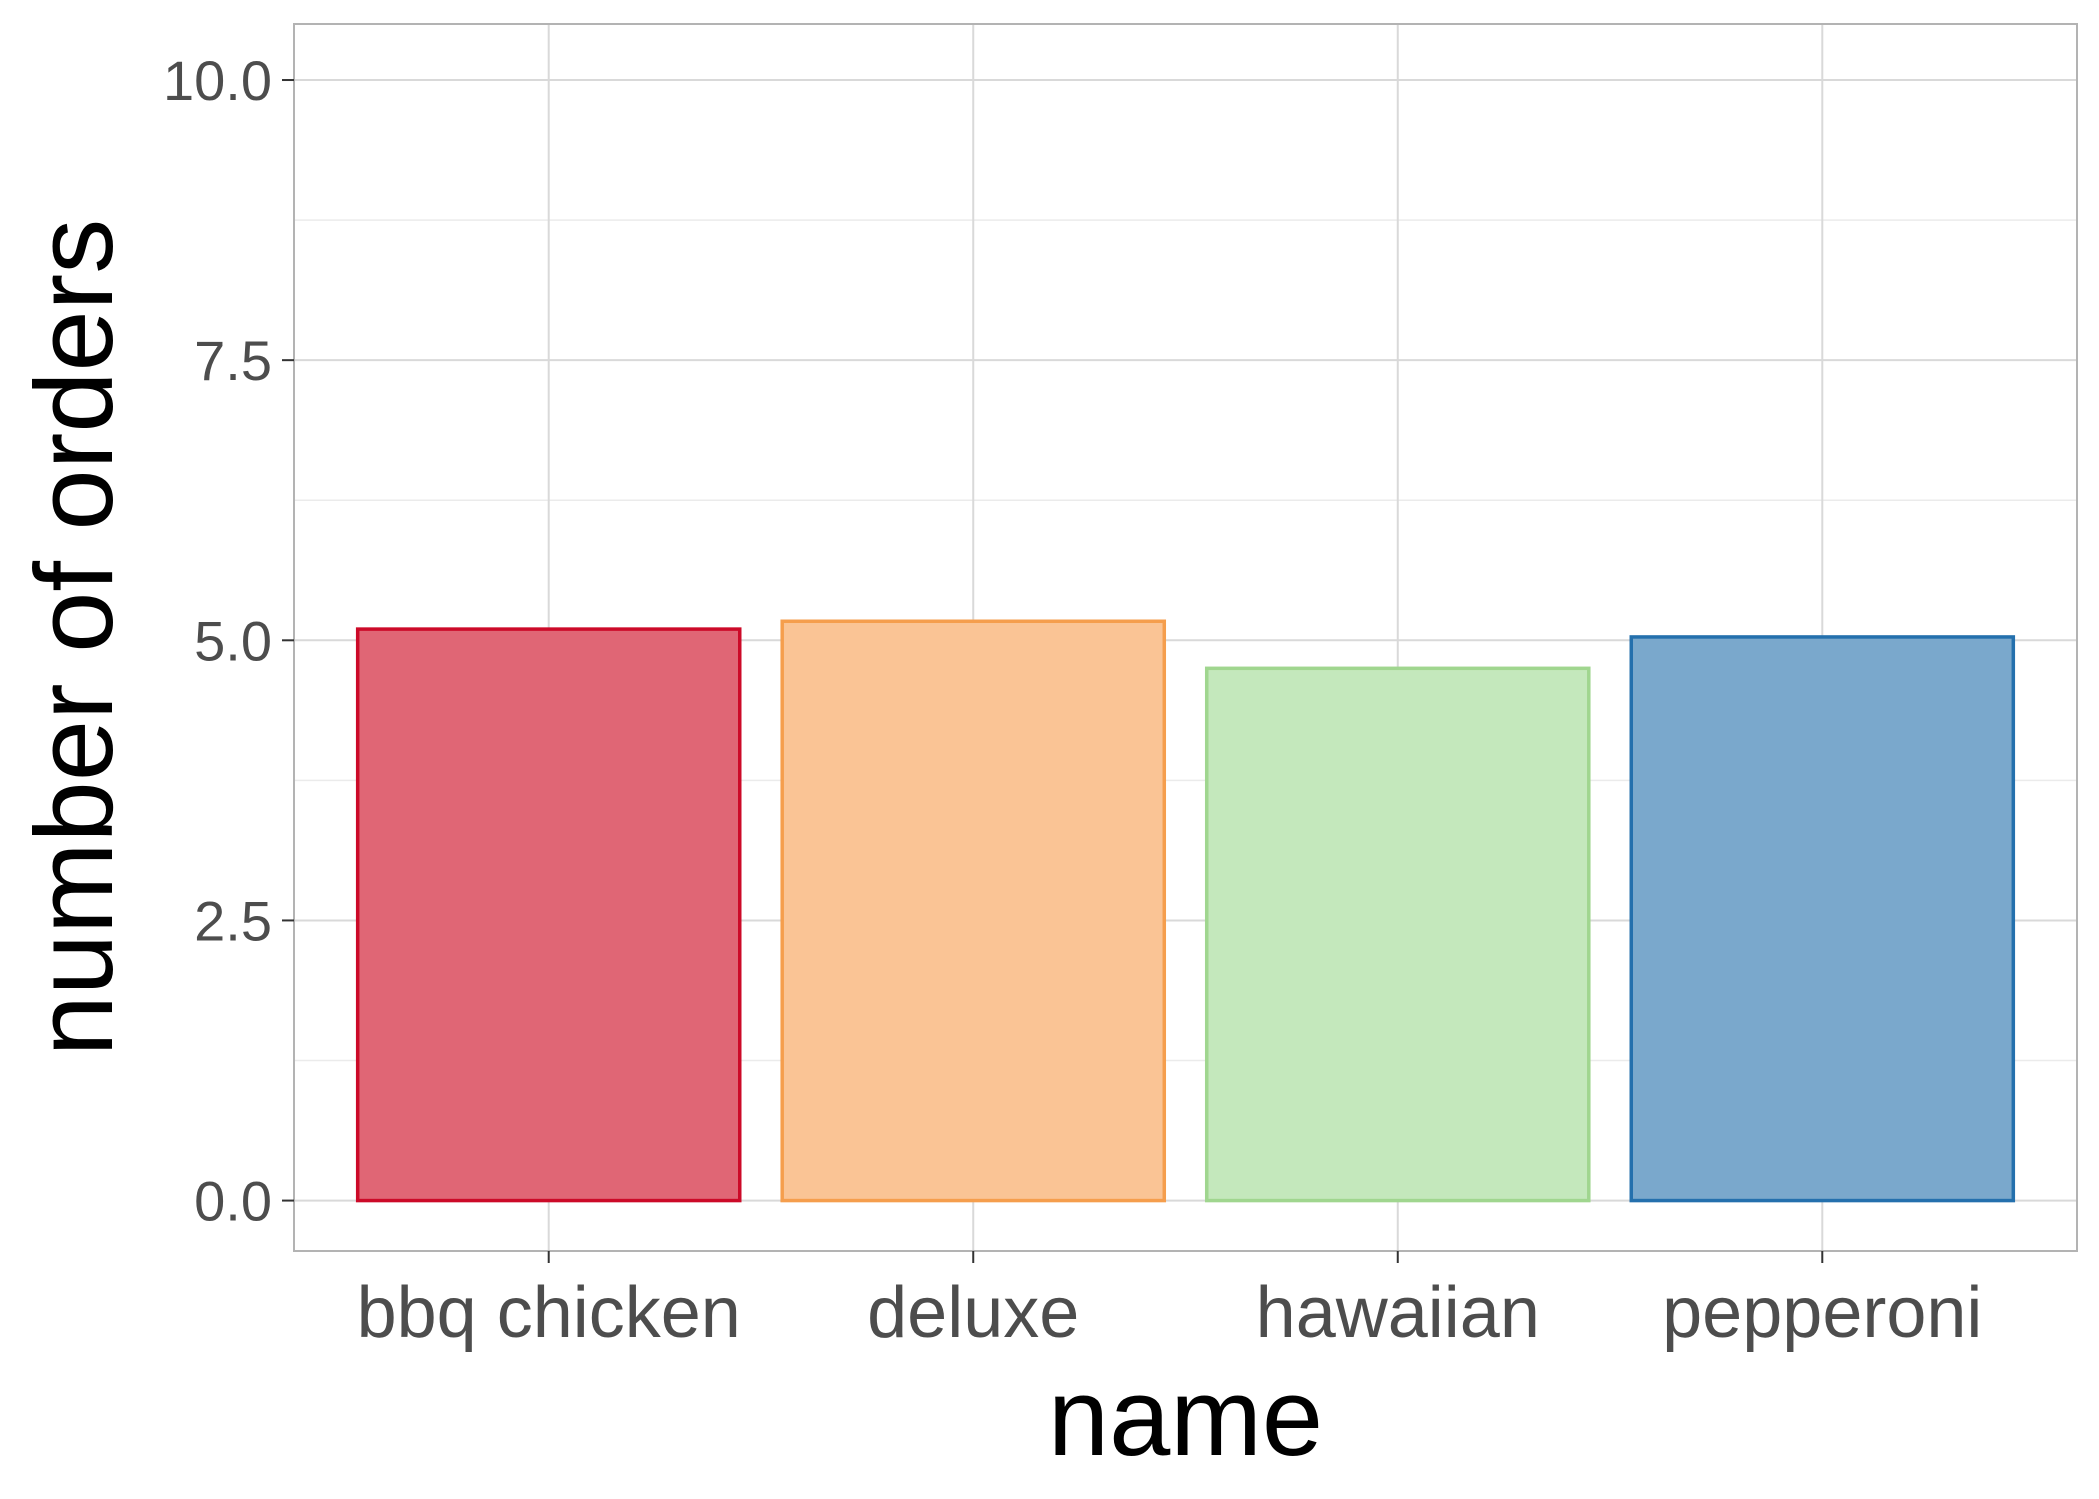  Describe the element at coordinates (233, 640) in the screenshot. I see `y-tick-label: 5.0` at that location.